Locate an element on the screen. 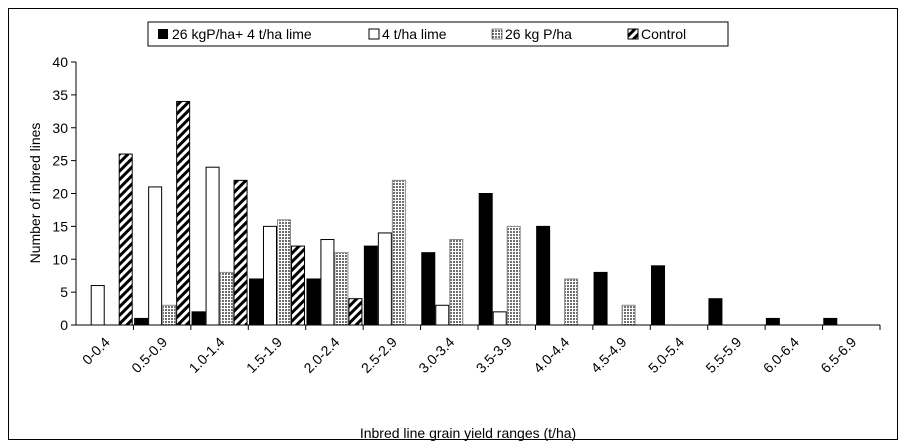 The height and width of the screenshot is (441, 907). x-tick-label: 3.5-3.9 is located at coordinates (494, 355).